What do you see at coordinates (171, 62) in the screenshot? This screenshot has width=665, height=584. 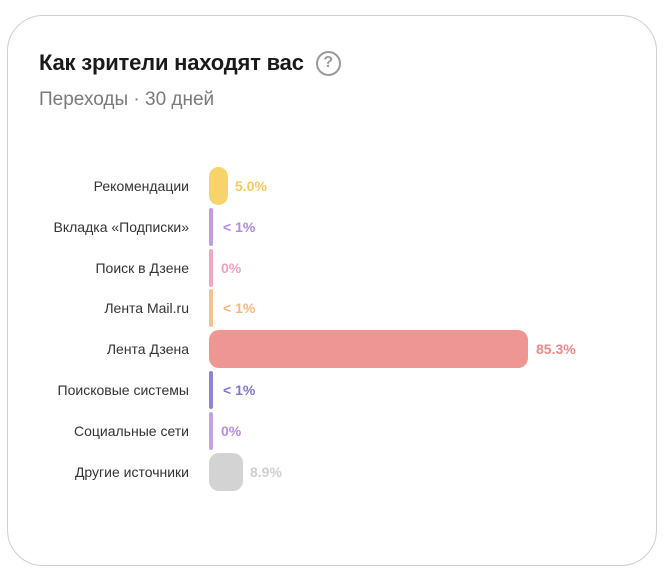 I see `card-title: Как зрители находят вас` at bounding box center [171, 62].